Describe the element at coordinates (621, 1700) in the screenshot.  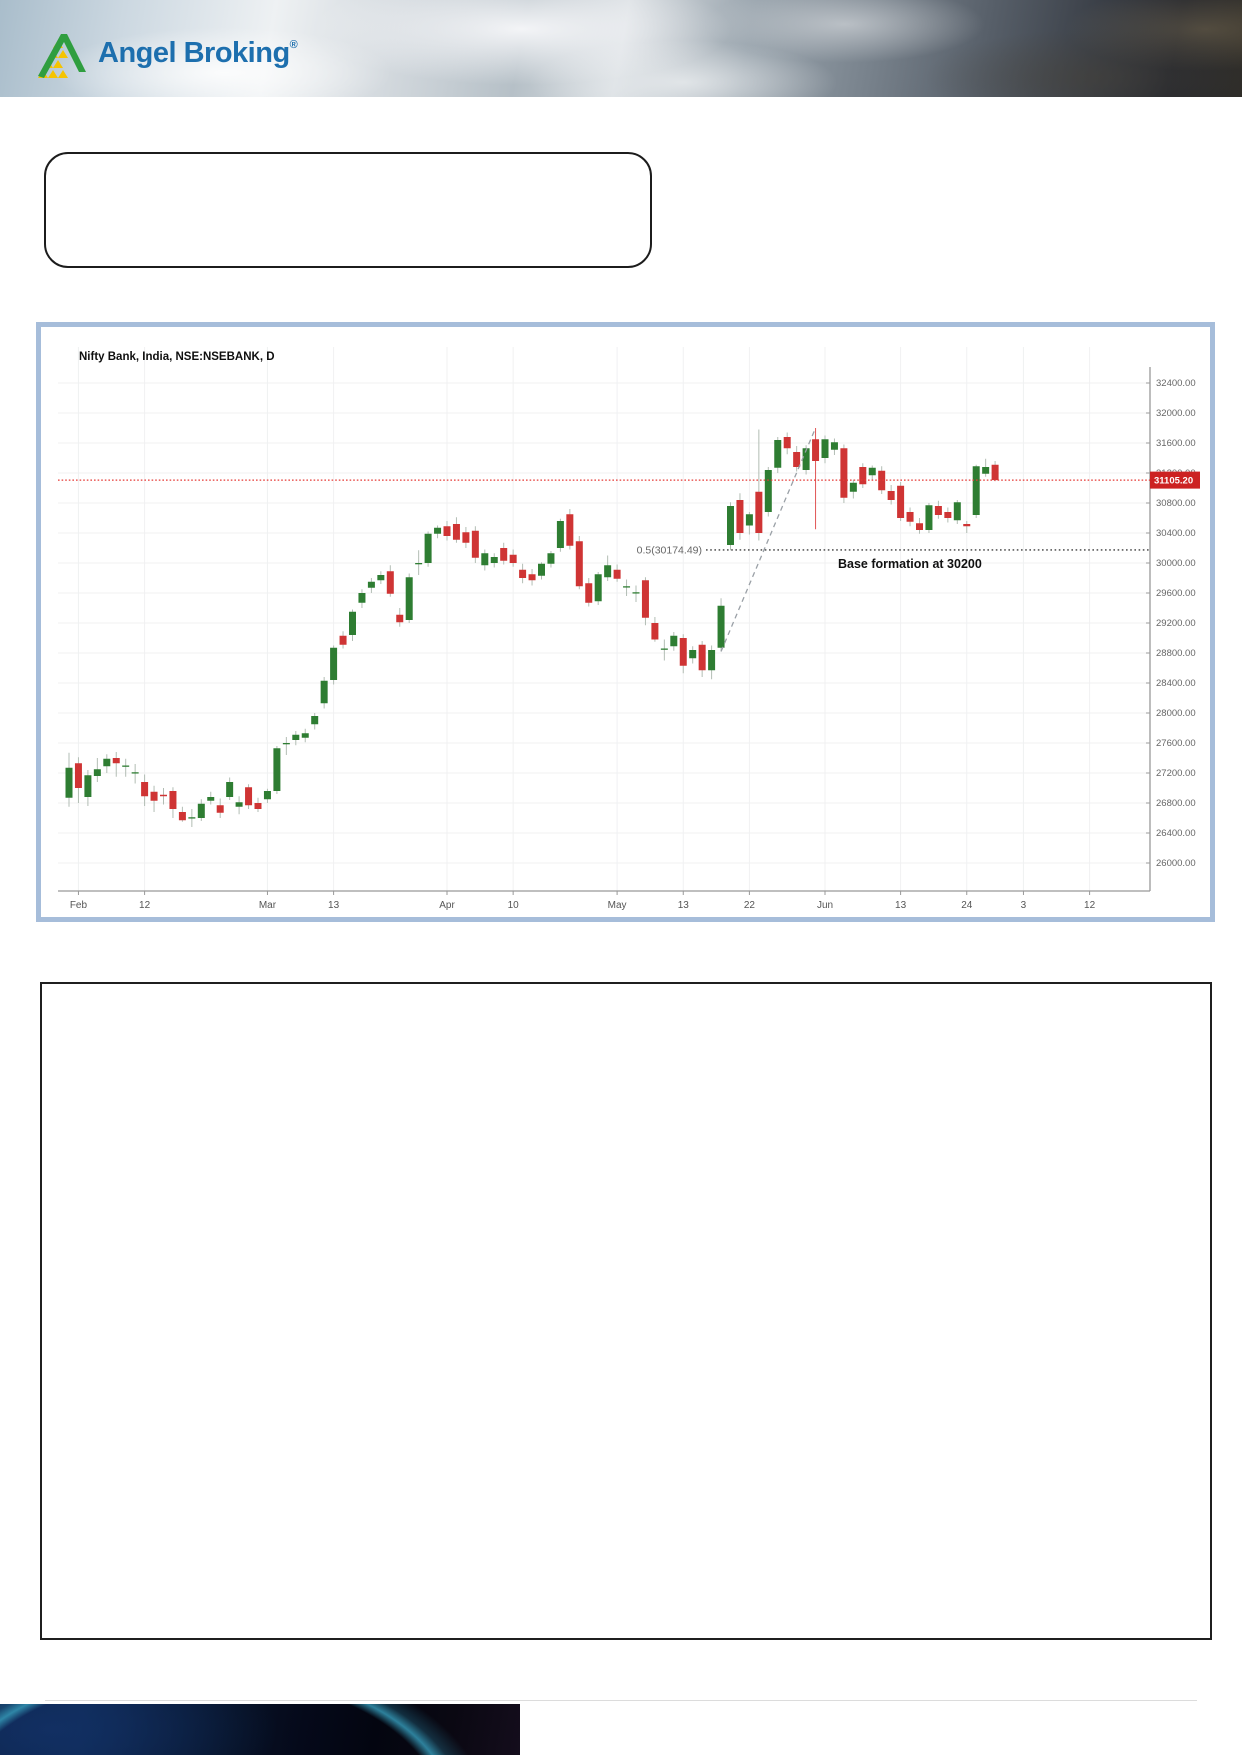
I see `footer-divider` at that location.